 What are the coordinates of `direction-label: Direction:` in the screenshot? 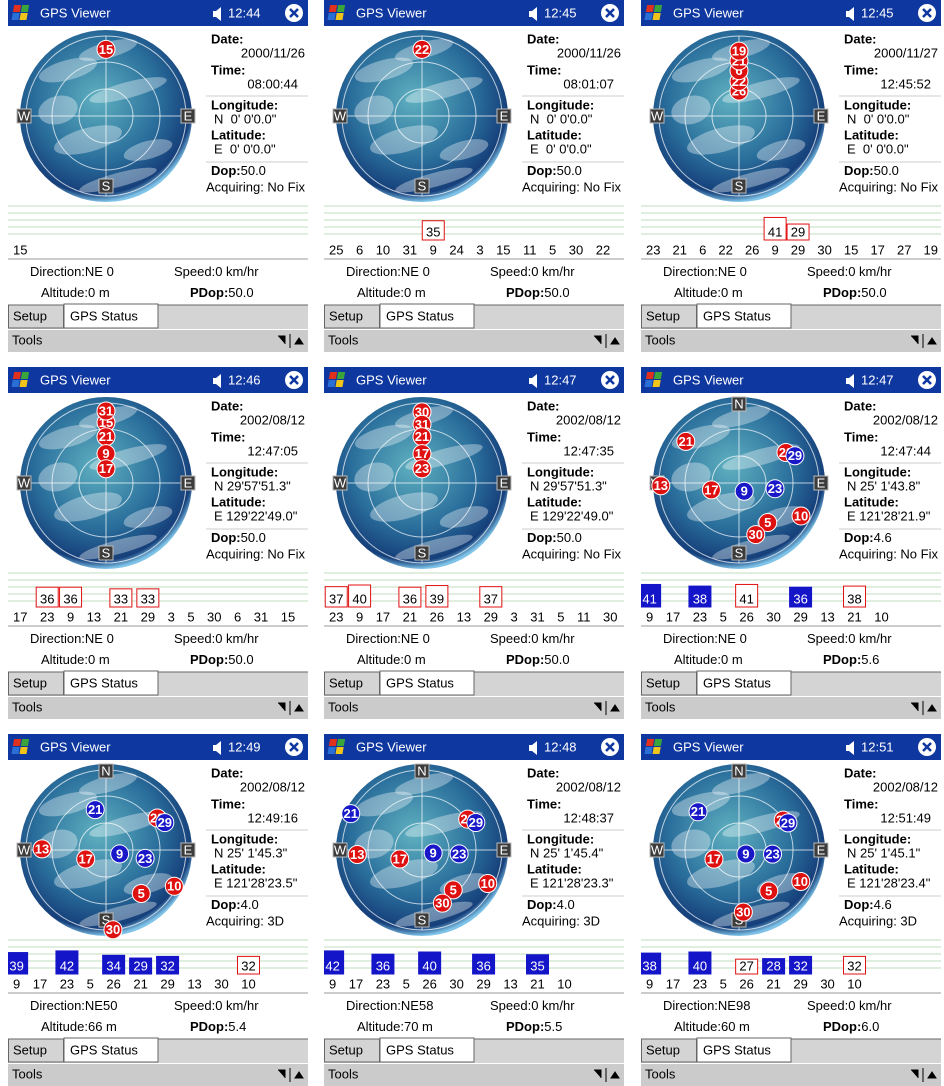 It's located at (690, 1005).